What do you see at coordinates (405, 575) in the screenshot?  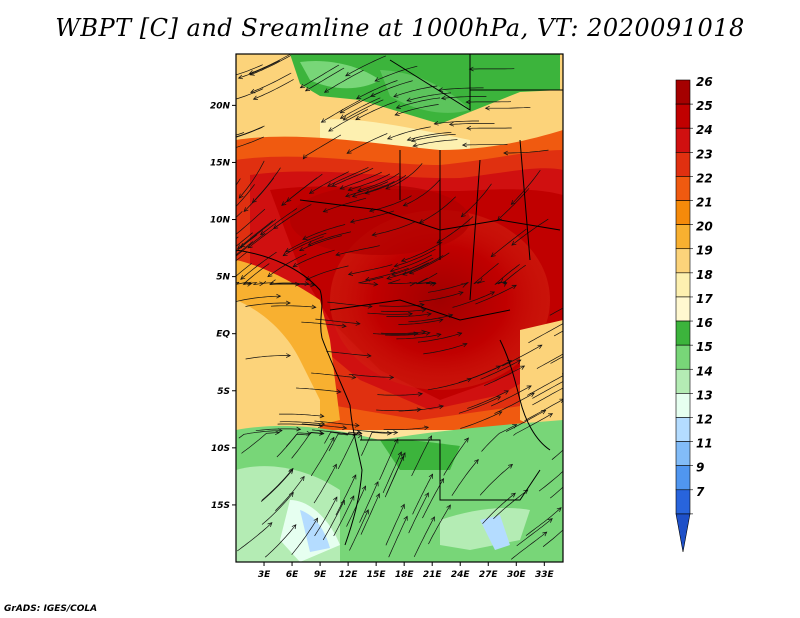 I see `lon-tick-label: 18E` at bounding box center [405, 575].